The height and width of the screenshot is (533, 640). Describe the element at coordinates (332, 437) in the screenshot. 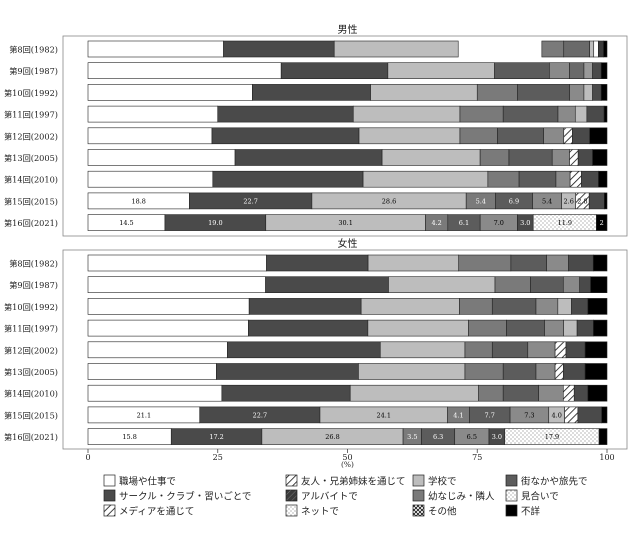

I see `data-label: 26.8` at that location.